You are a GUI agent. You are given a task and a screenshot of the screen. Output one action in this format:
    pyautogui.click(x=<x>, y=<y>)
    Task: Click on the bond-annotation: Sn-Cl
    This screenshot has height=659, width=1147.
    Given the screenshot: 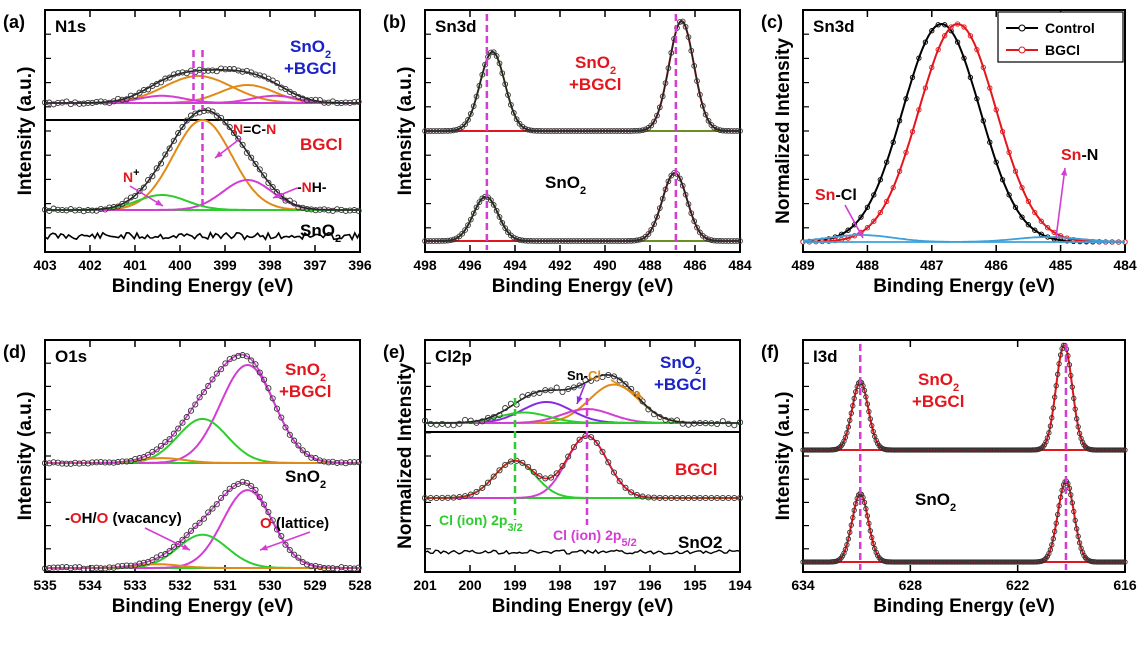 What is the action you would take?
    pyautogui.click(x=584, y=375)
    